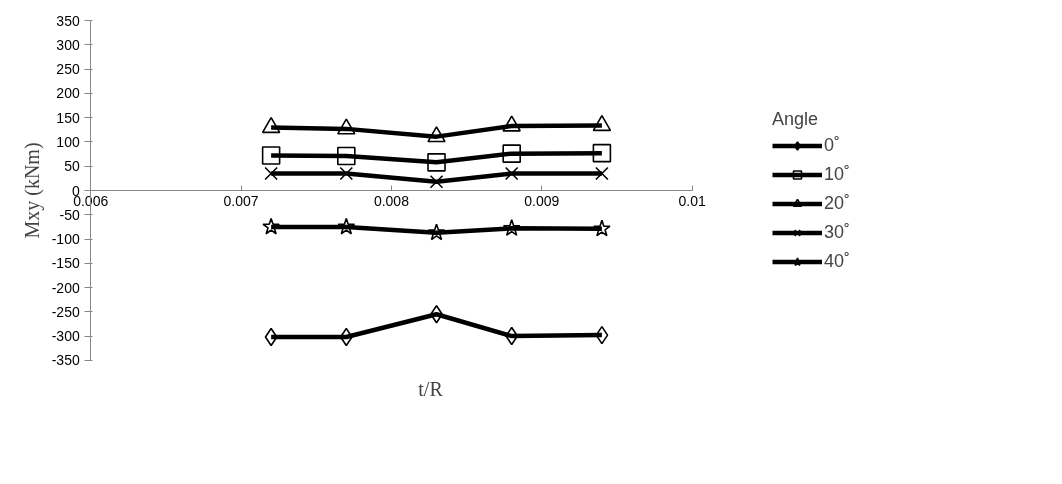  I want to click on y-tick-label: 200, so click(68, 93).